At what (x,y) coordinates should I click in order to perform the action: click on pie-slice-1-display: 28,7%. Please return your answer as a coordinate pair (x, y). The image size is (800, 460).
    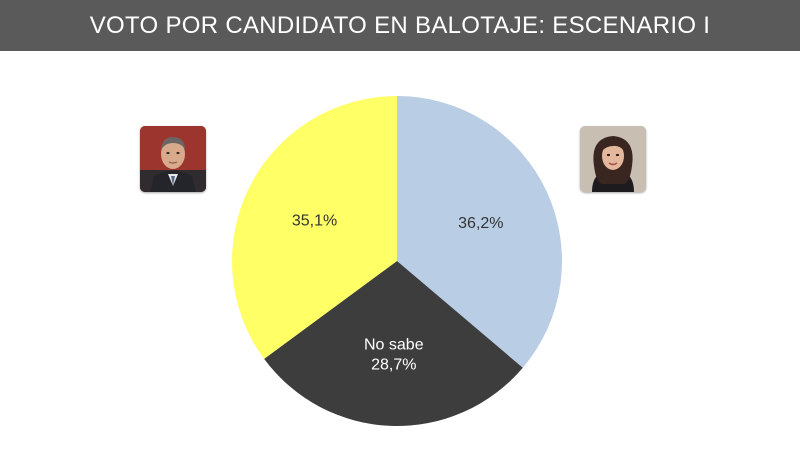
    Looking at the image, I should click on (393, 364).